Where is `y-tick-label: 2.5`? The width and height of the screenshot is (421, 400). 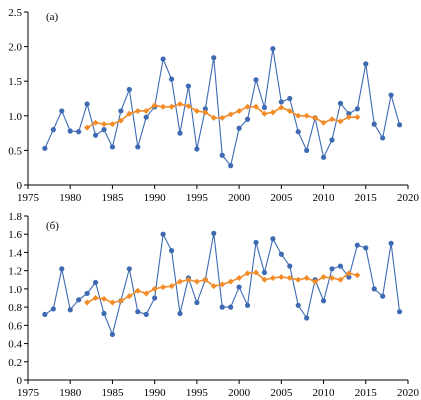 y-tick-label: 2.5 is located at coordinates (15, 13).